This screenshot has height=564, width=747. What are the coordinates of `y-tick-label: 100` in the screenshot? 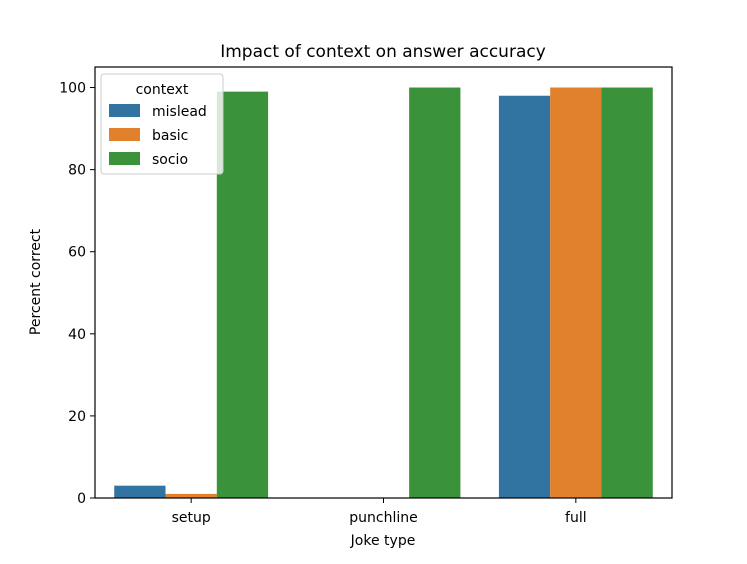 It's located at (72, 89).